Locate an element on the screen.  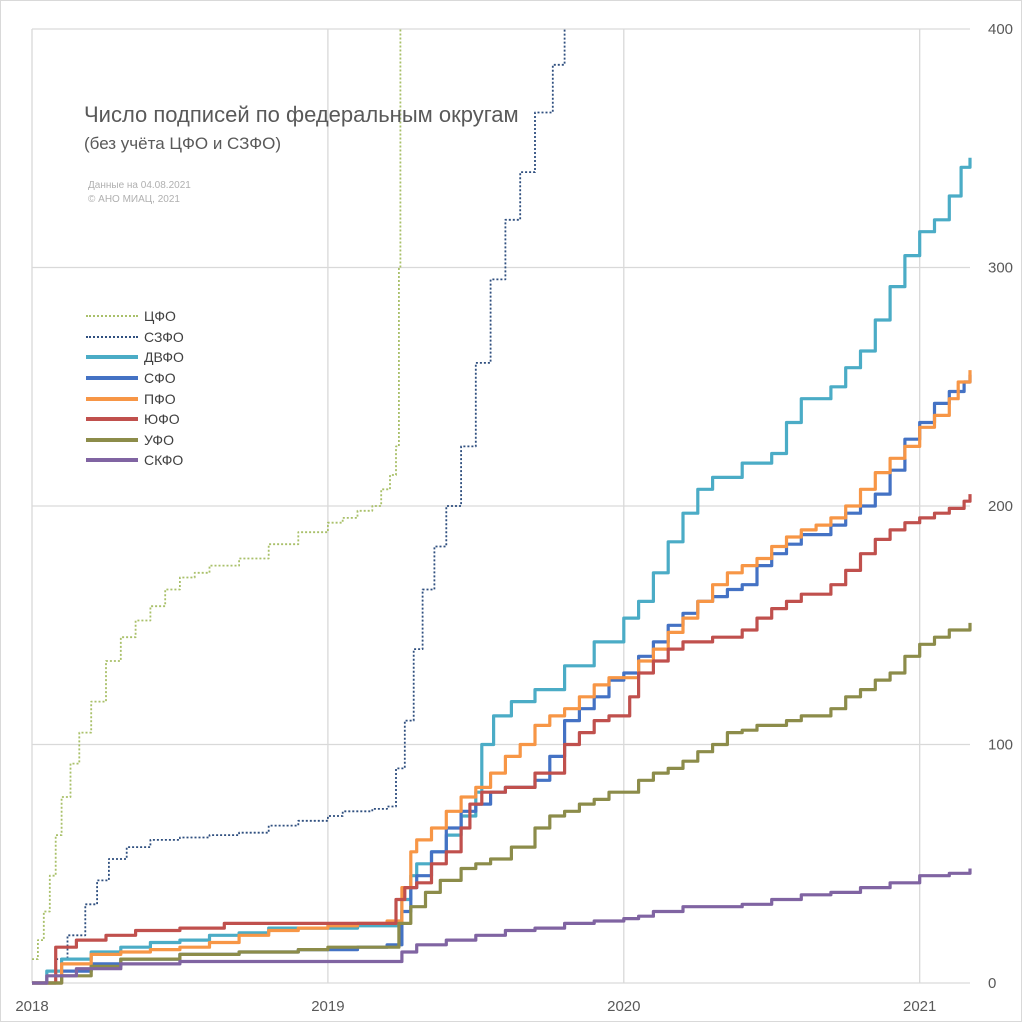
legend-item: ПФО is located at coordinates (135, 398).